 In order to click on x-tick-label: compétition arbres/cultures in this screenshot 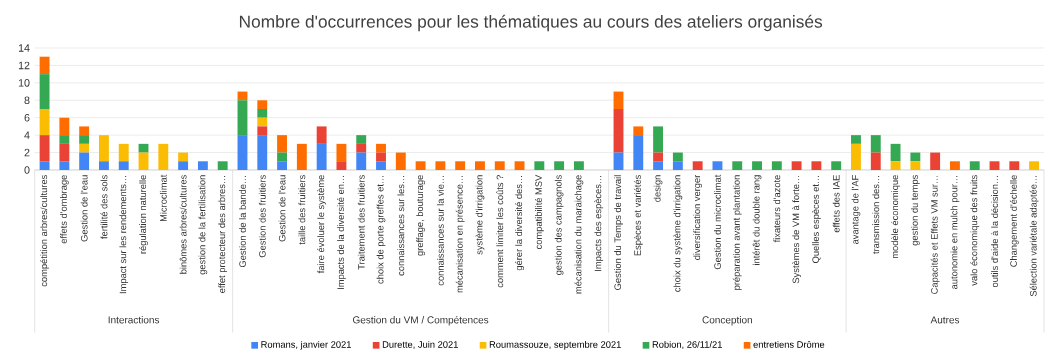, I will do `click(44, 231)`.